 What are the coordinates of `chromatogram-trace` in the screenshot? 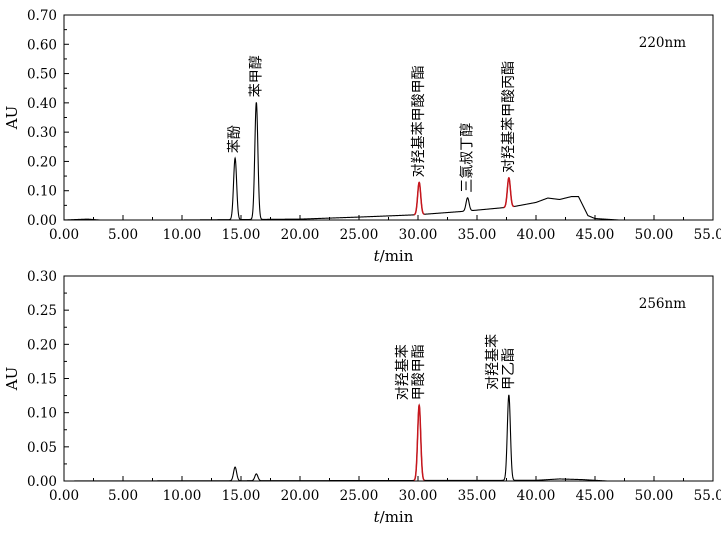 It's located at (388, 438).